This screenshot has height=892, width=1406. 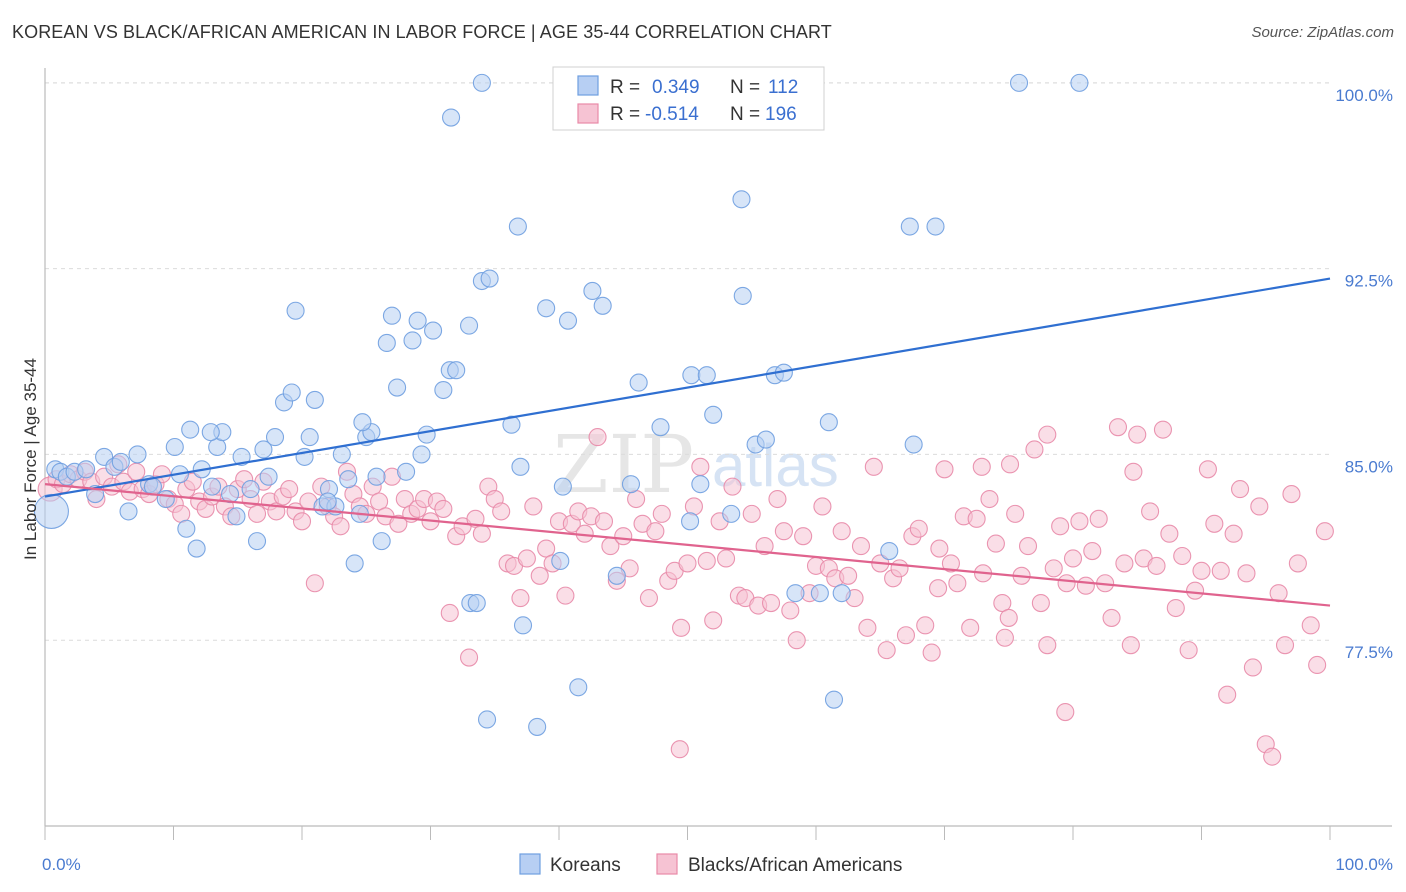 What do you see at coordinates (710, 864) in the screenshot?
I see `series-legend: Koreans Blacks/African Americans` at bounding box center [710, 864].